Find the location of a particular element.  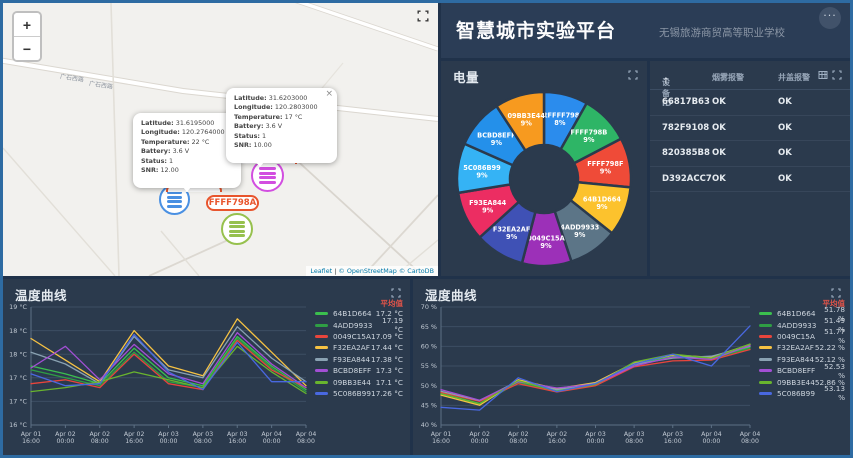

popup-tail is located at coordinates (260, 162).